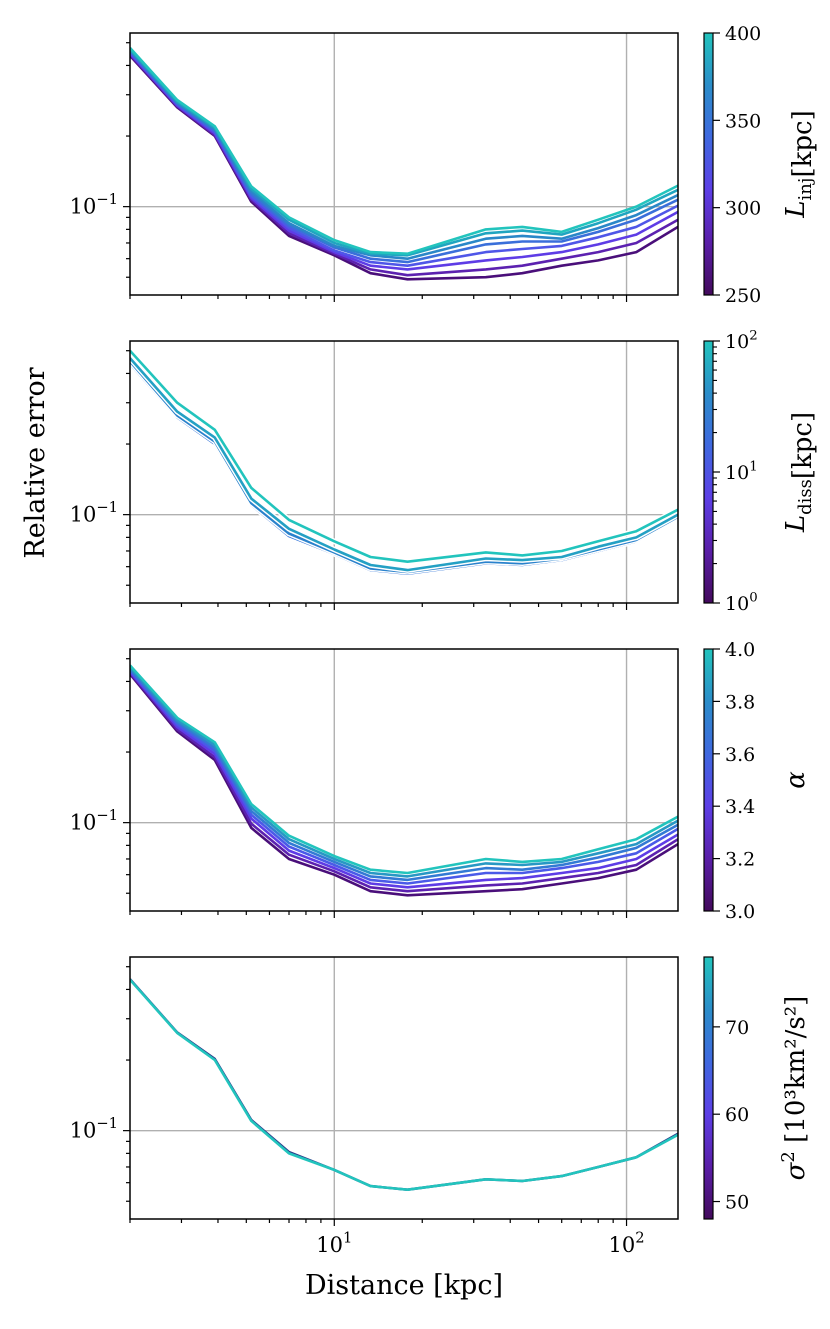 The width and height of the screenshot is (830, 1329). I want to click on colorbar-tick-label: 70, so click(737, 1028).